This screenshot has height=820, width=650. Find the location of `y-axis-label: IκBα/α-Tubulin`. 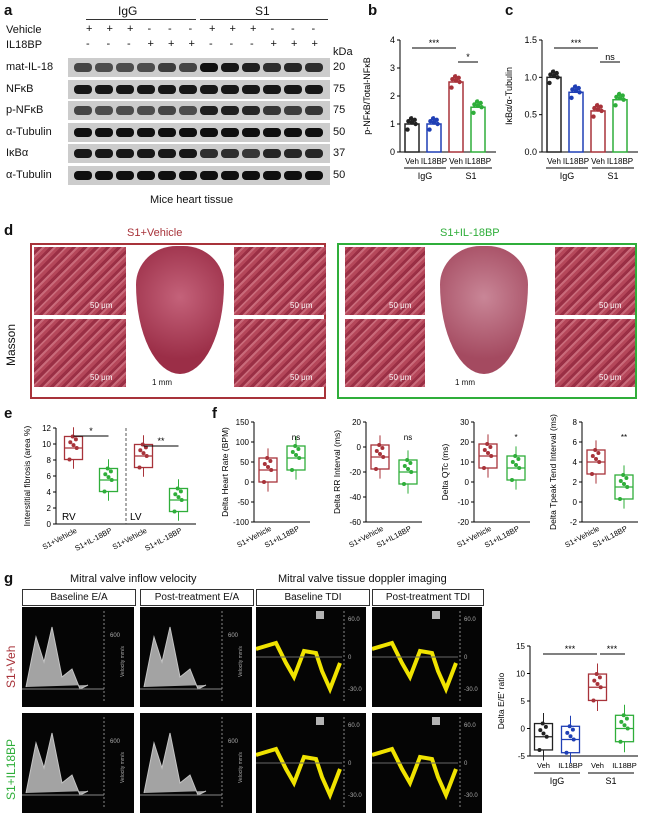

y-axis-label: IκBα/α-Tubulin is located at coordinates (509, 96).